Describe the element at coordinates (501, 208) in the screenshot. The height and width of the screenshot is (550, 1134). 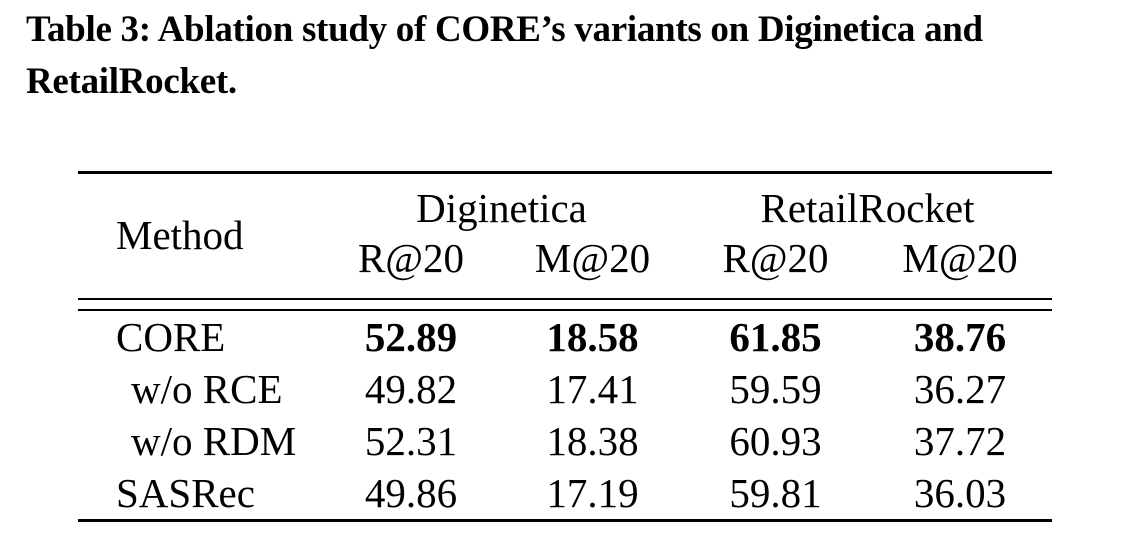
I see `group-header-diginetica: Diginetica` at that location.